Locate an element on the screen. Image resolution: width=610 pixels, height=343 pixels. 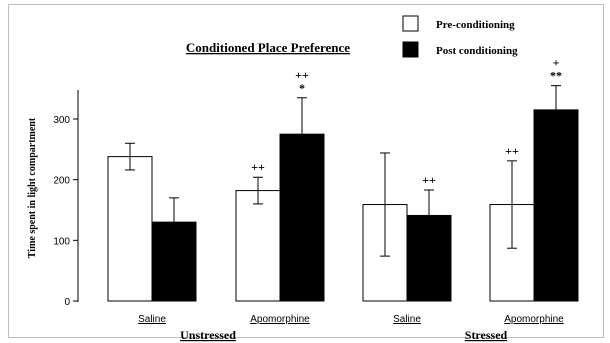
group-label: Unstressed is located at coordinates (208, 335).